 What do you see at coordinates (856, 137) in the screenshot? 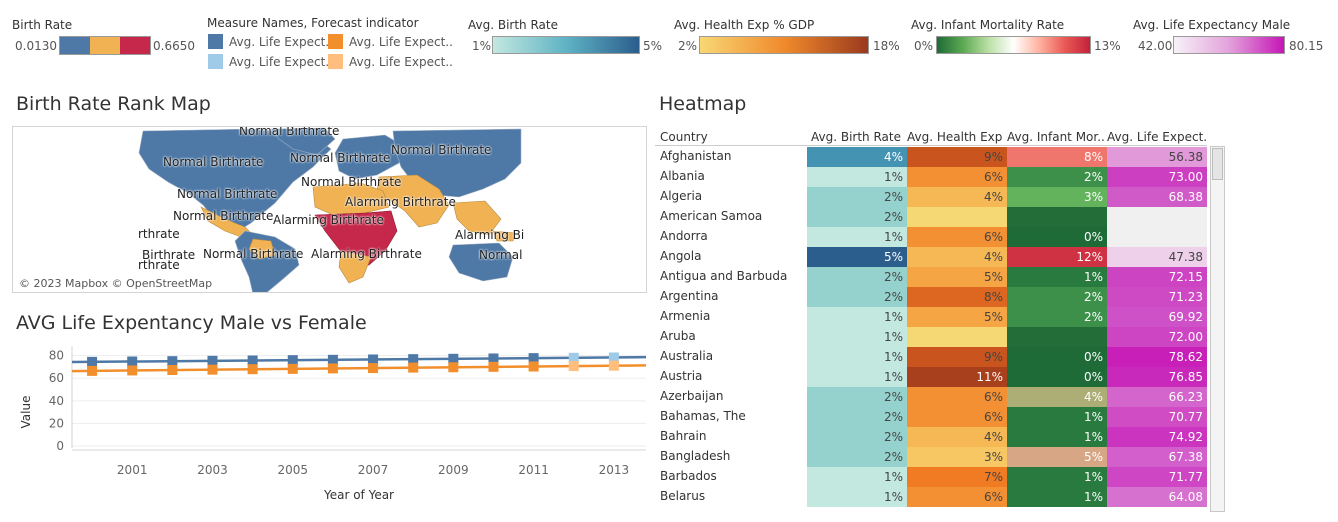
I see `heatmap-header-birth: Avg. Birth Rate` at bounding box center [856, 137].